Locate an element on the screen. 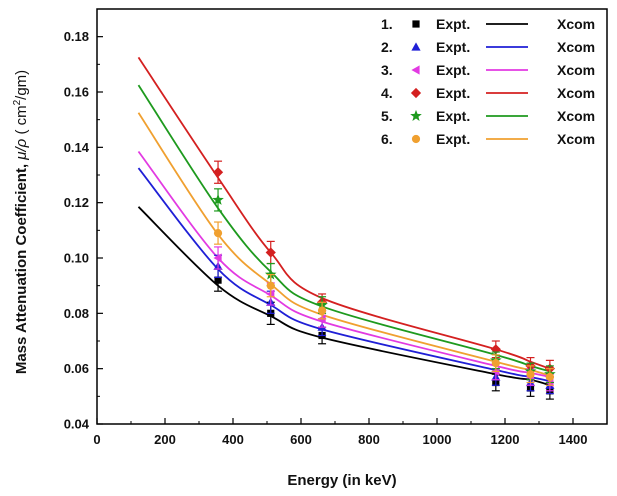 This screenshot has height=496, width=617. y-axis-label-symbol: μ/ρ is located at coordinates (21, 149).